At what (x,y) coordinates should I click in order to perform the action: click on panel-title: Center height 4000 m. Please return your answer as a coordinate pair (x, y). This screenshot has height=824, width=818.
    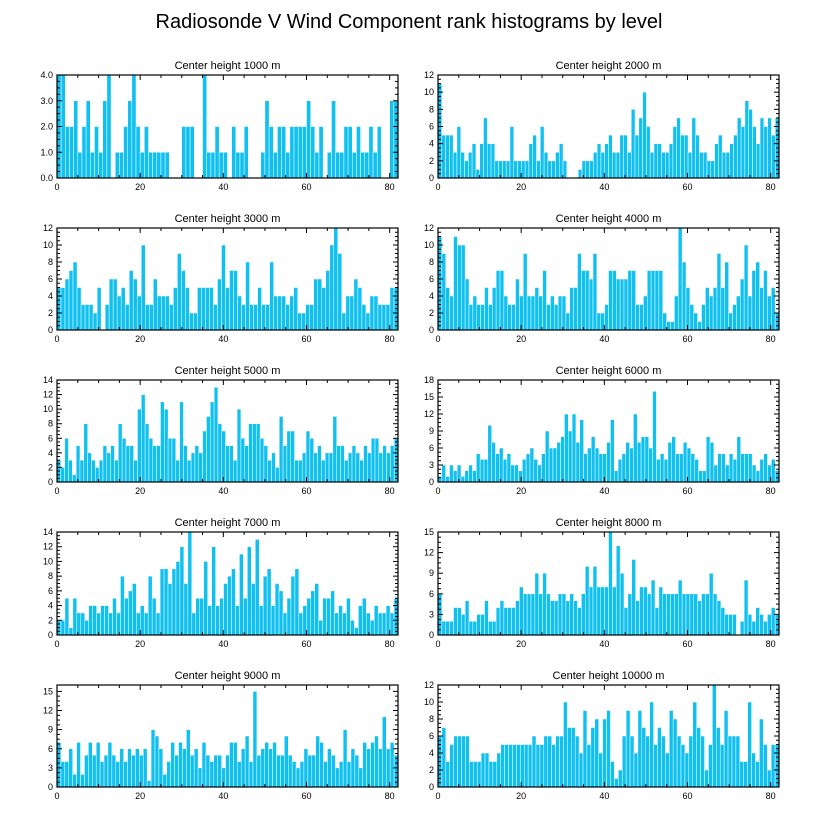
    Looking at the image, I should click on (609, 219).